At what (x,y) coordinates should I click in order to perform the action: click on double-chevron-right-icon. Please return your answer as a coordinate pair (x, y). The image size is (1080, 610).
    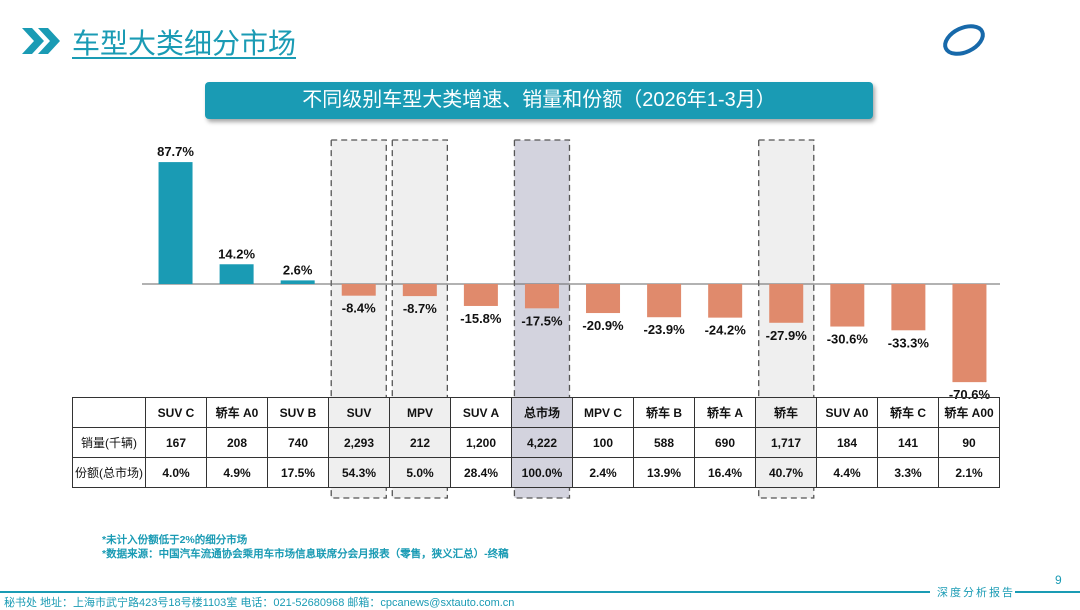
    Looking at the image, I should click on (41, 41).